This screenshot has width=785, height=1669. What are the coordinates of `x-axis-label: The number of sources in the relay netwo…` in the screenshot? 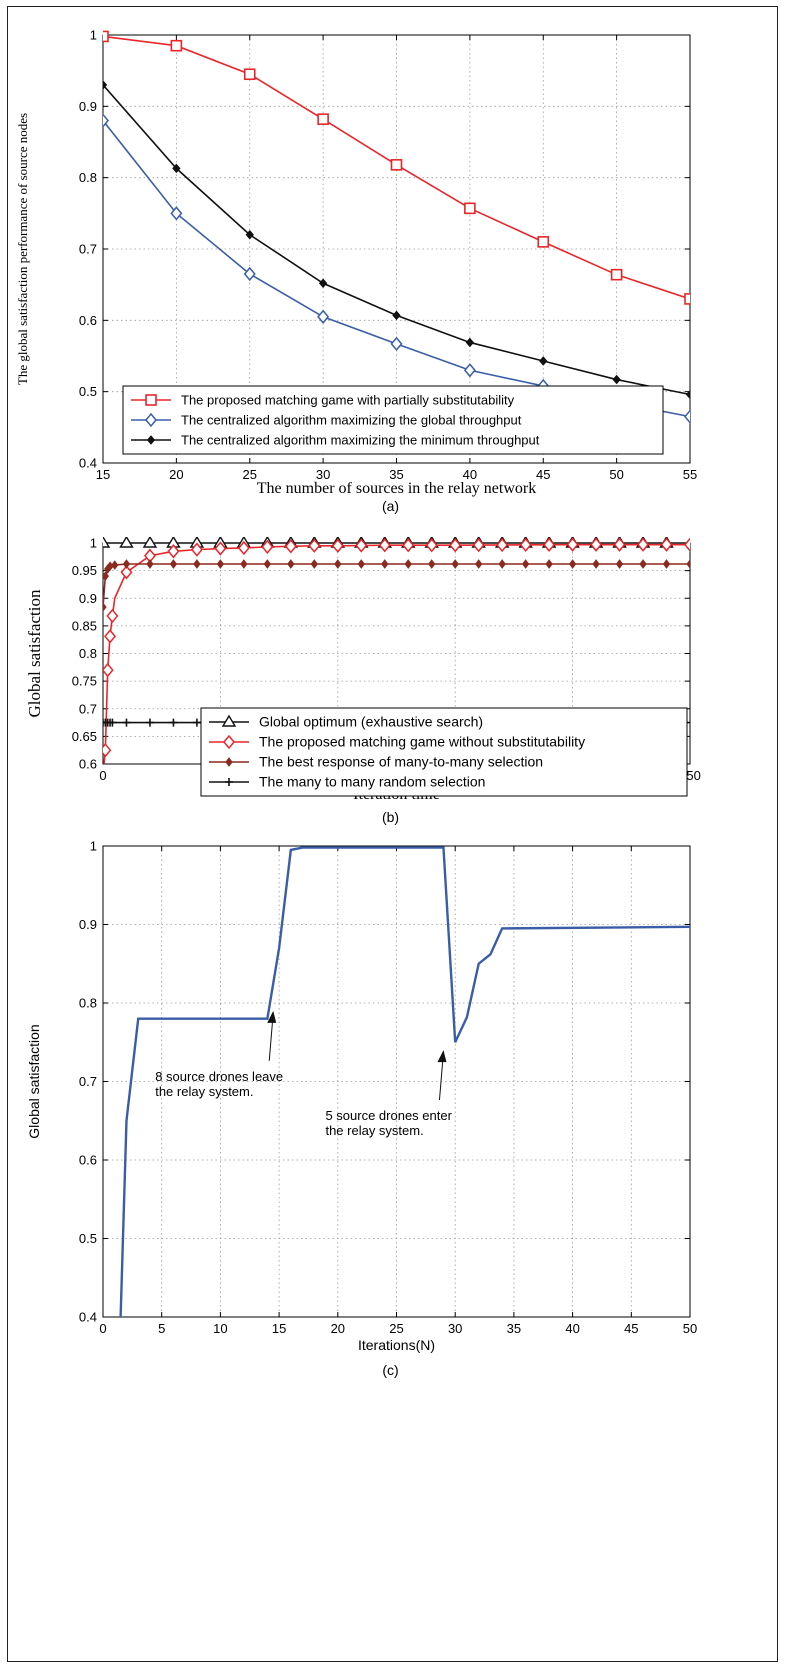 It's located at (396, 488).